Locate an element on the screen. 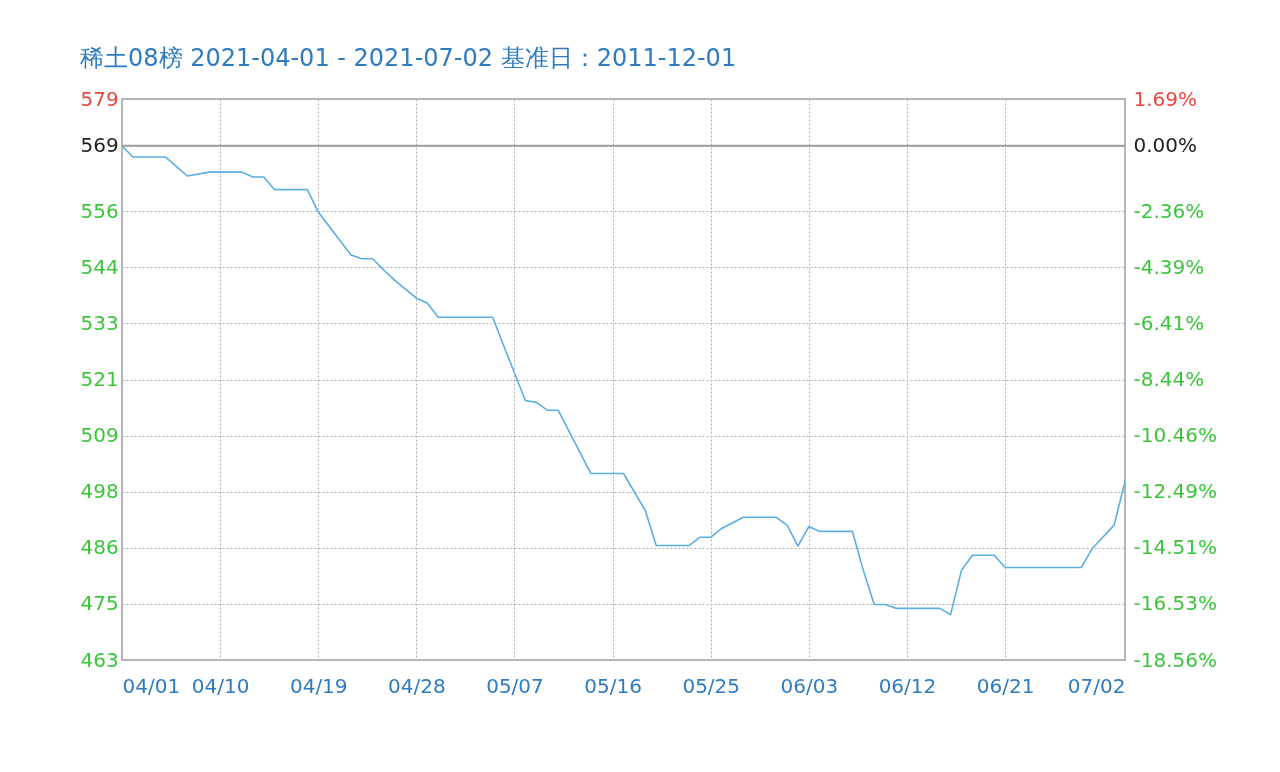  y2-tick-label: -2.36% is located at coordinates (1169, 210).